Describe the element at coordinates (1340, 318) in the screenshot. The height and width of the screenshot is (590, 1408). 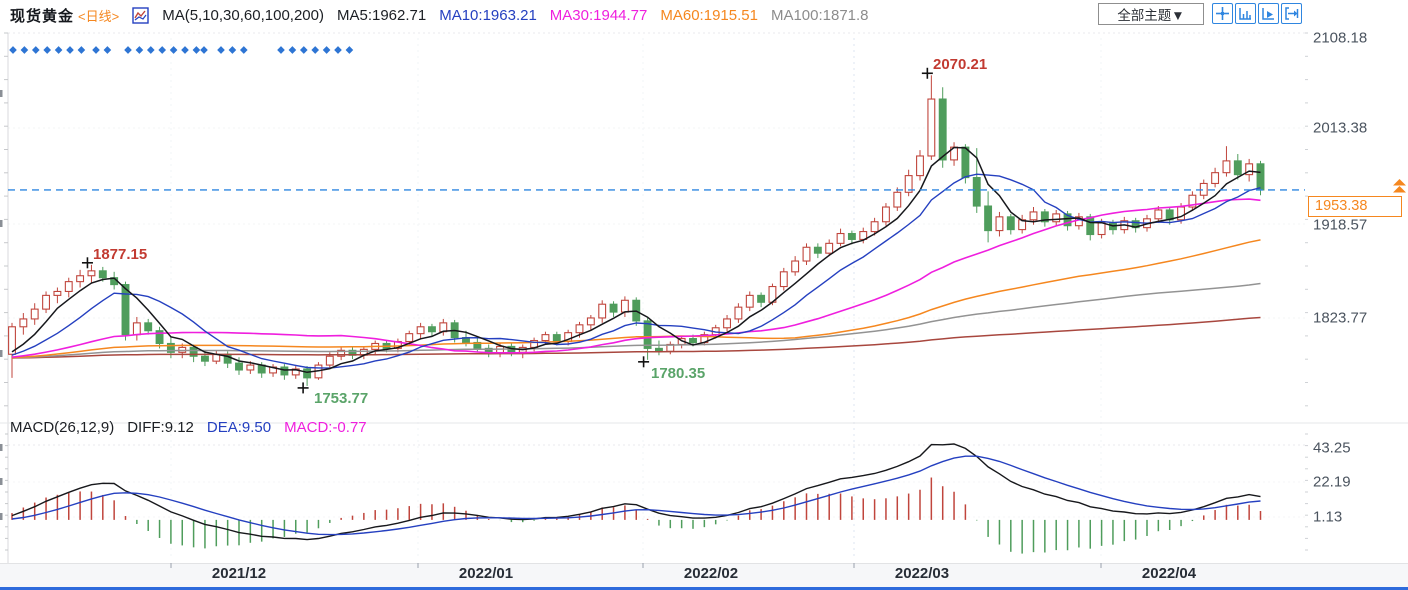
I see `y-axis-label: 1823.77` at that location.